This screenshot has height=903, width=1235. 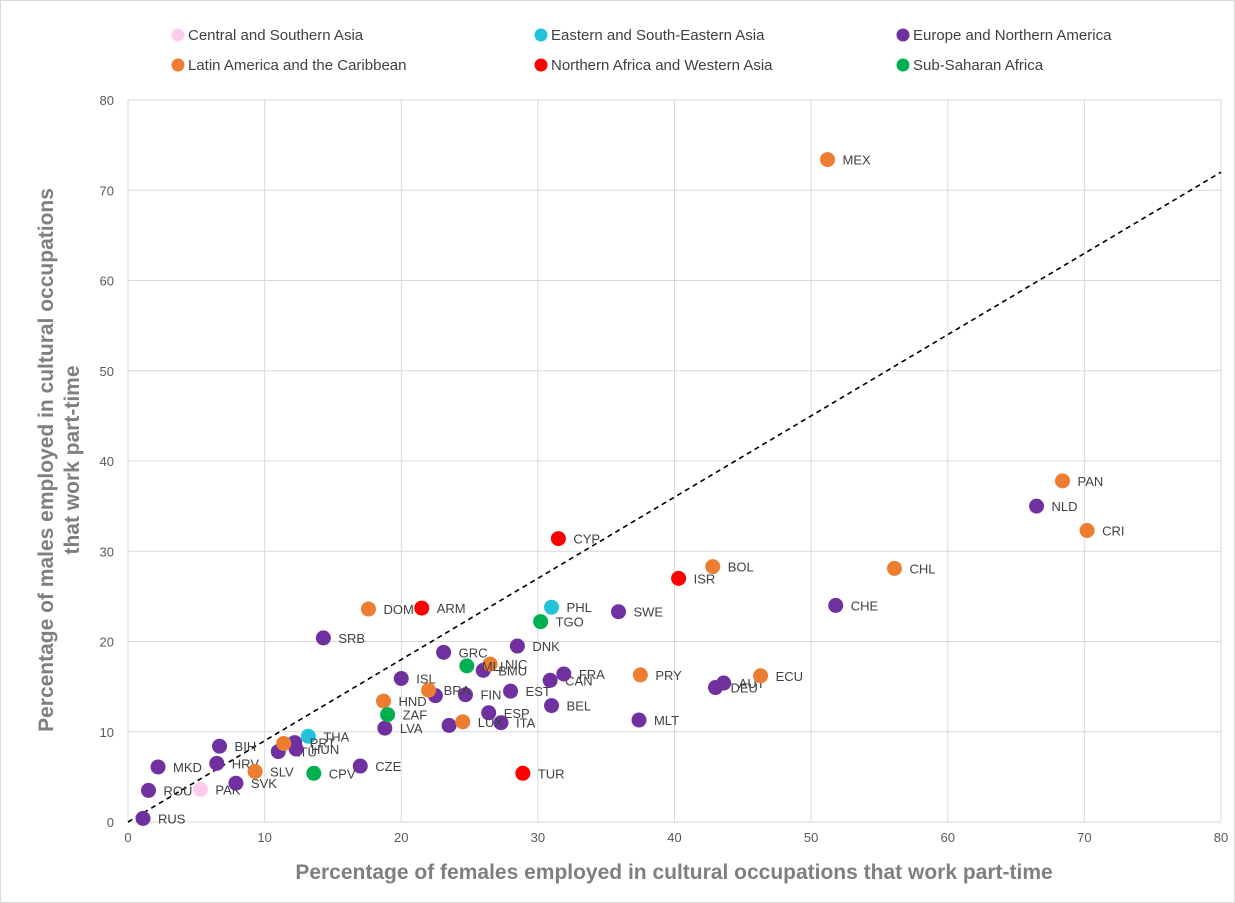 What do you see at coordinates (578, 680) in the screenshot?
I see `point-label: CAN` at bounding box center [578, 680].